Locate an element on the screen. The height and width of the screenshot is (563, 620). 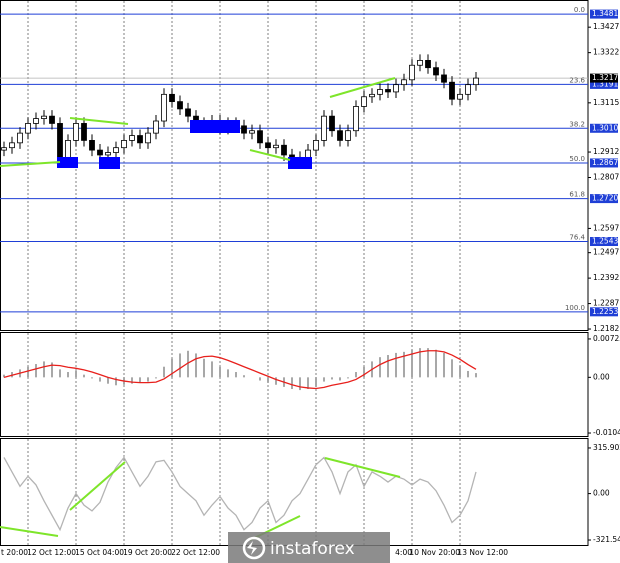
y-tick-label: 1.3322 is located at coordinates (606, 52).